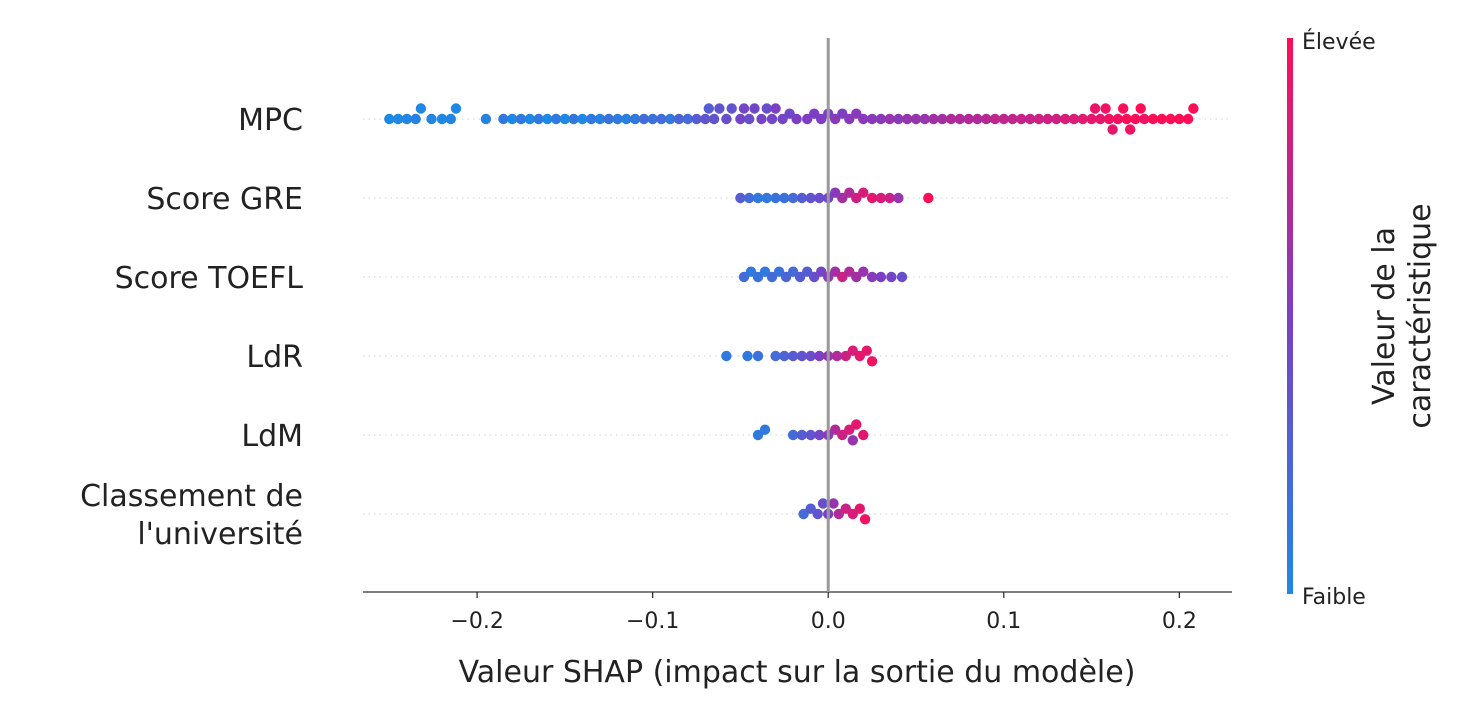 Image resolution: width=1477 pixels, height=720 pixels. I want to click on feature-row: Score GRE, so click(689, 199).